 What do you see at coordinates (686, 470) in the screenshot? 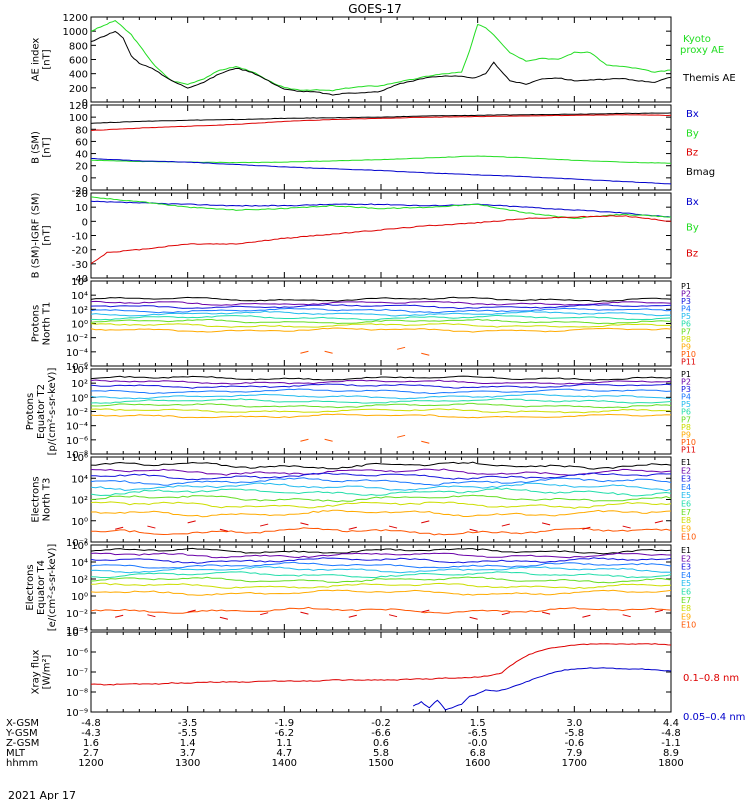
I see `channel-label: E2` at bounding box center [686, 470].